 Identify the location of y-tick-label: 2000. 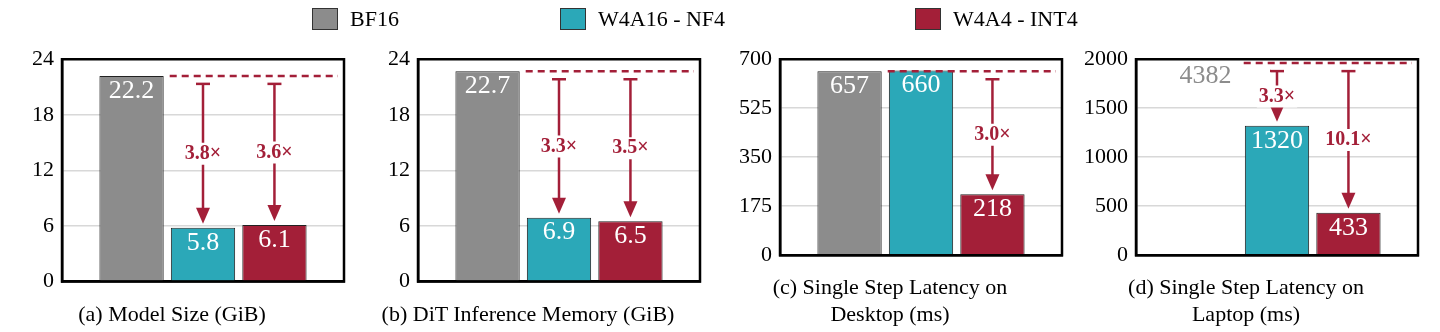
(1106, 57).